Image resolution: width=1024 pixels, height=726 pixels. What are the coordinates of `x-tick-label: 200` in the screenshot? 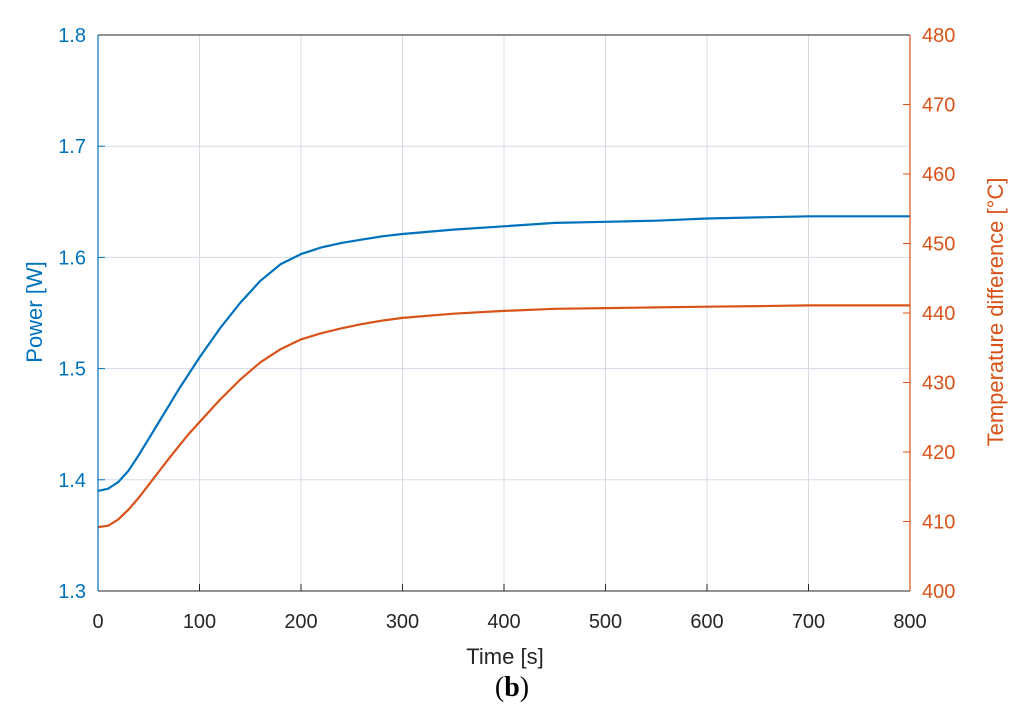 It's located at (300, 622).